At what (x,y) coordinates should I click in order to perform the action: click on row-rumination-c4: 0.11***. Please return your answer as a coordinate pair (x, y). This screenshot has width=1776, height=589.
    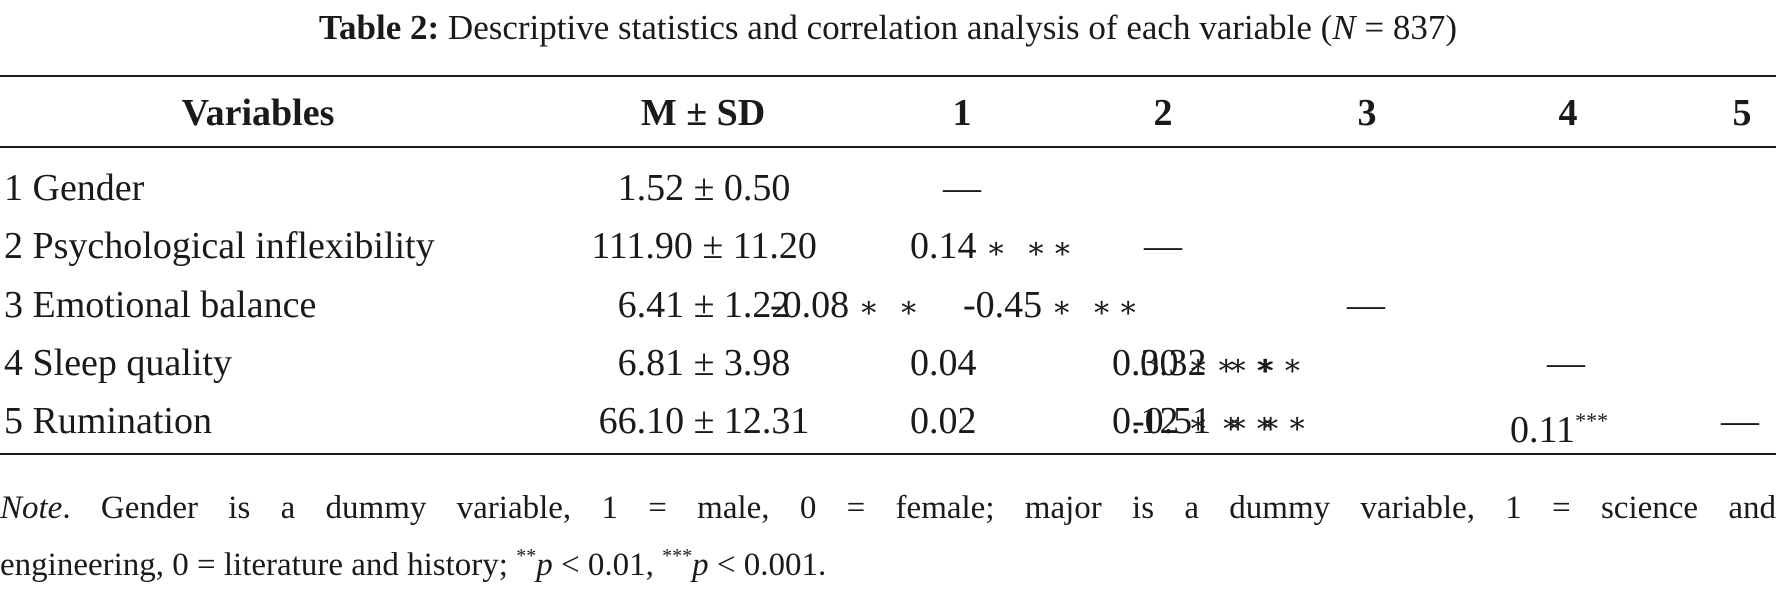
    Looking at the image, I should click on (1559, 425).